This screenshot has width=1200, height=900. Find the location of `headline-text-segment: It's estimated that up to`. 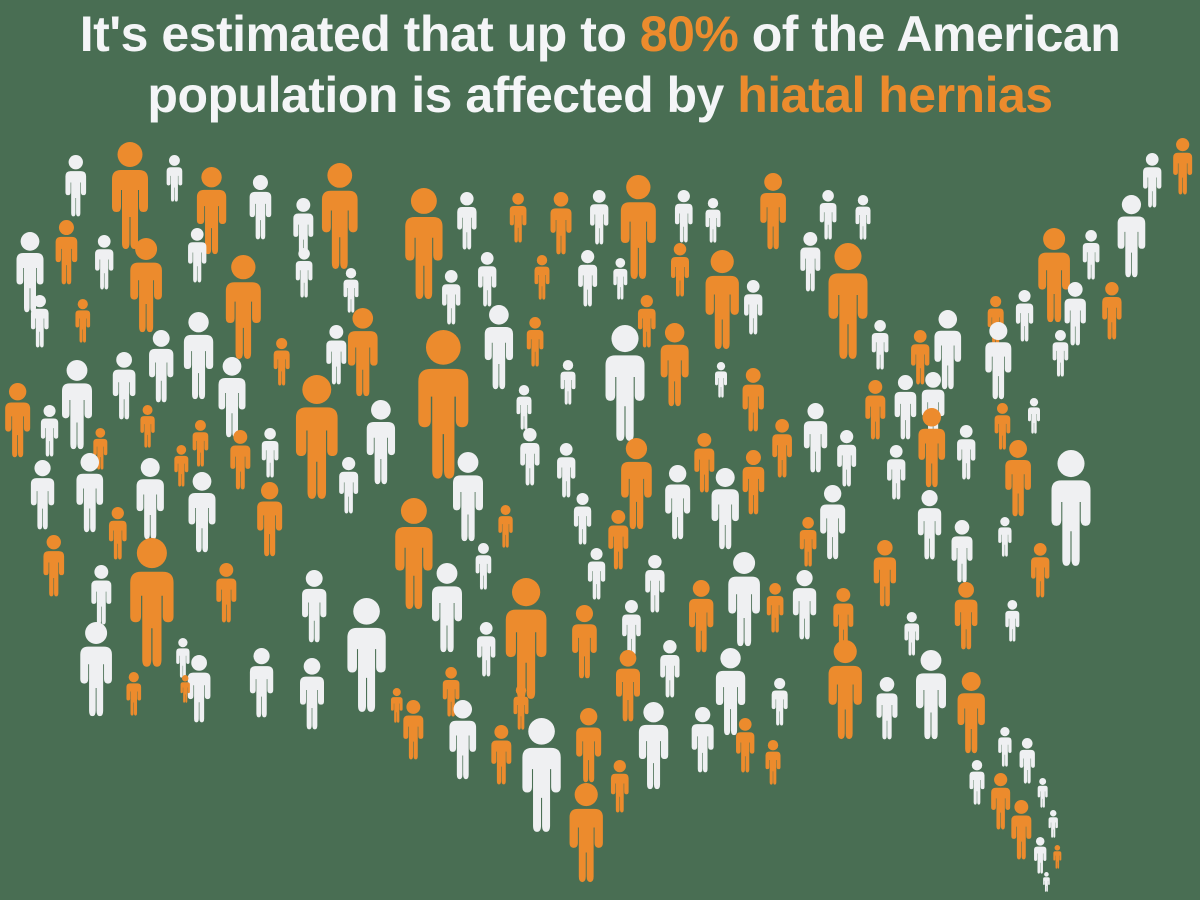

headline-text-segment: It's estimated that up to is located at coordinates (359, 34).